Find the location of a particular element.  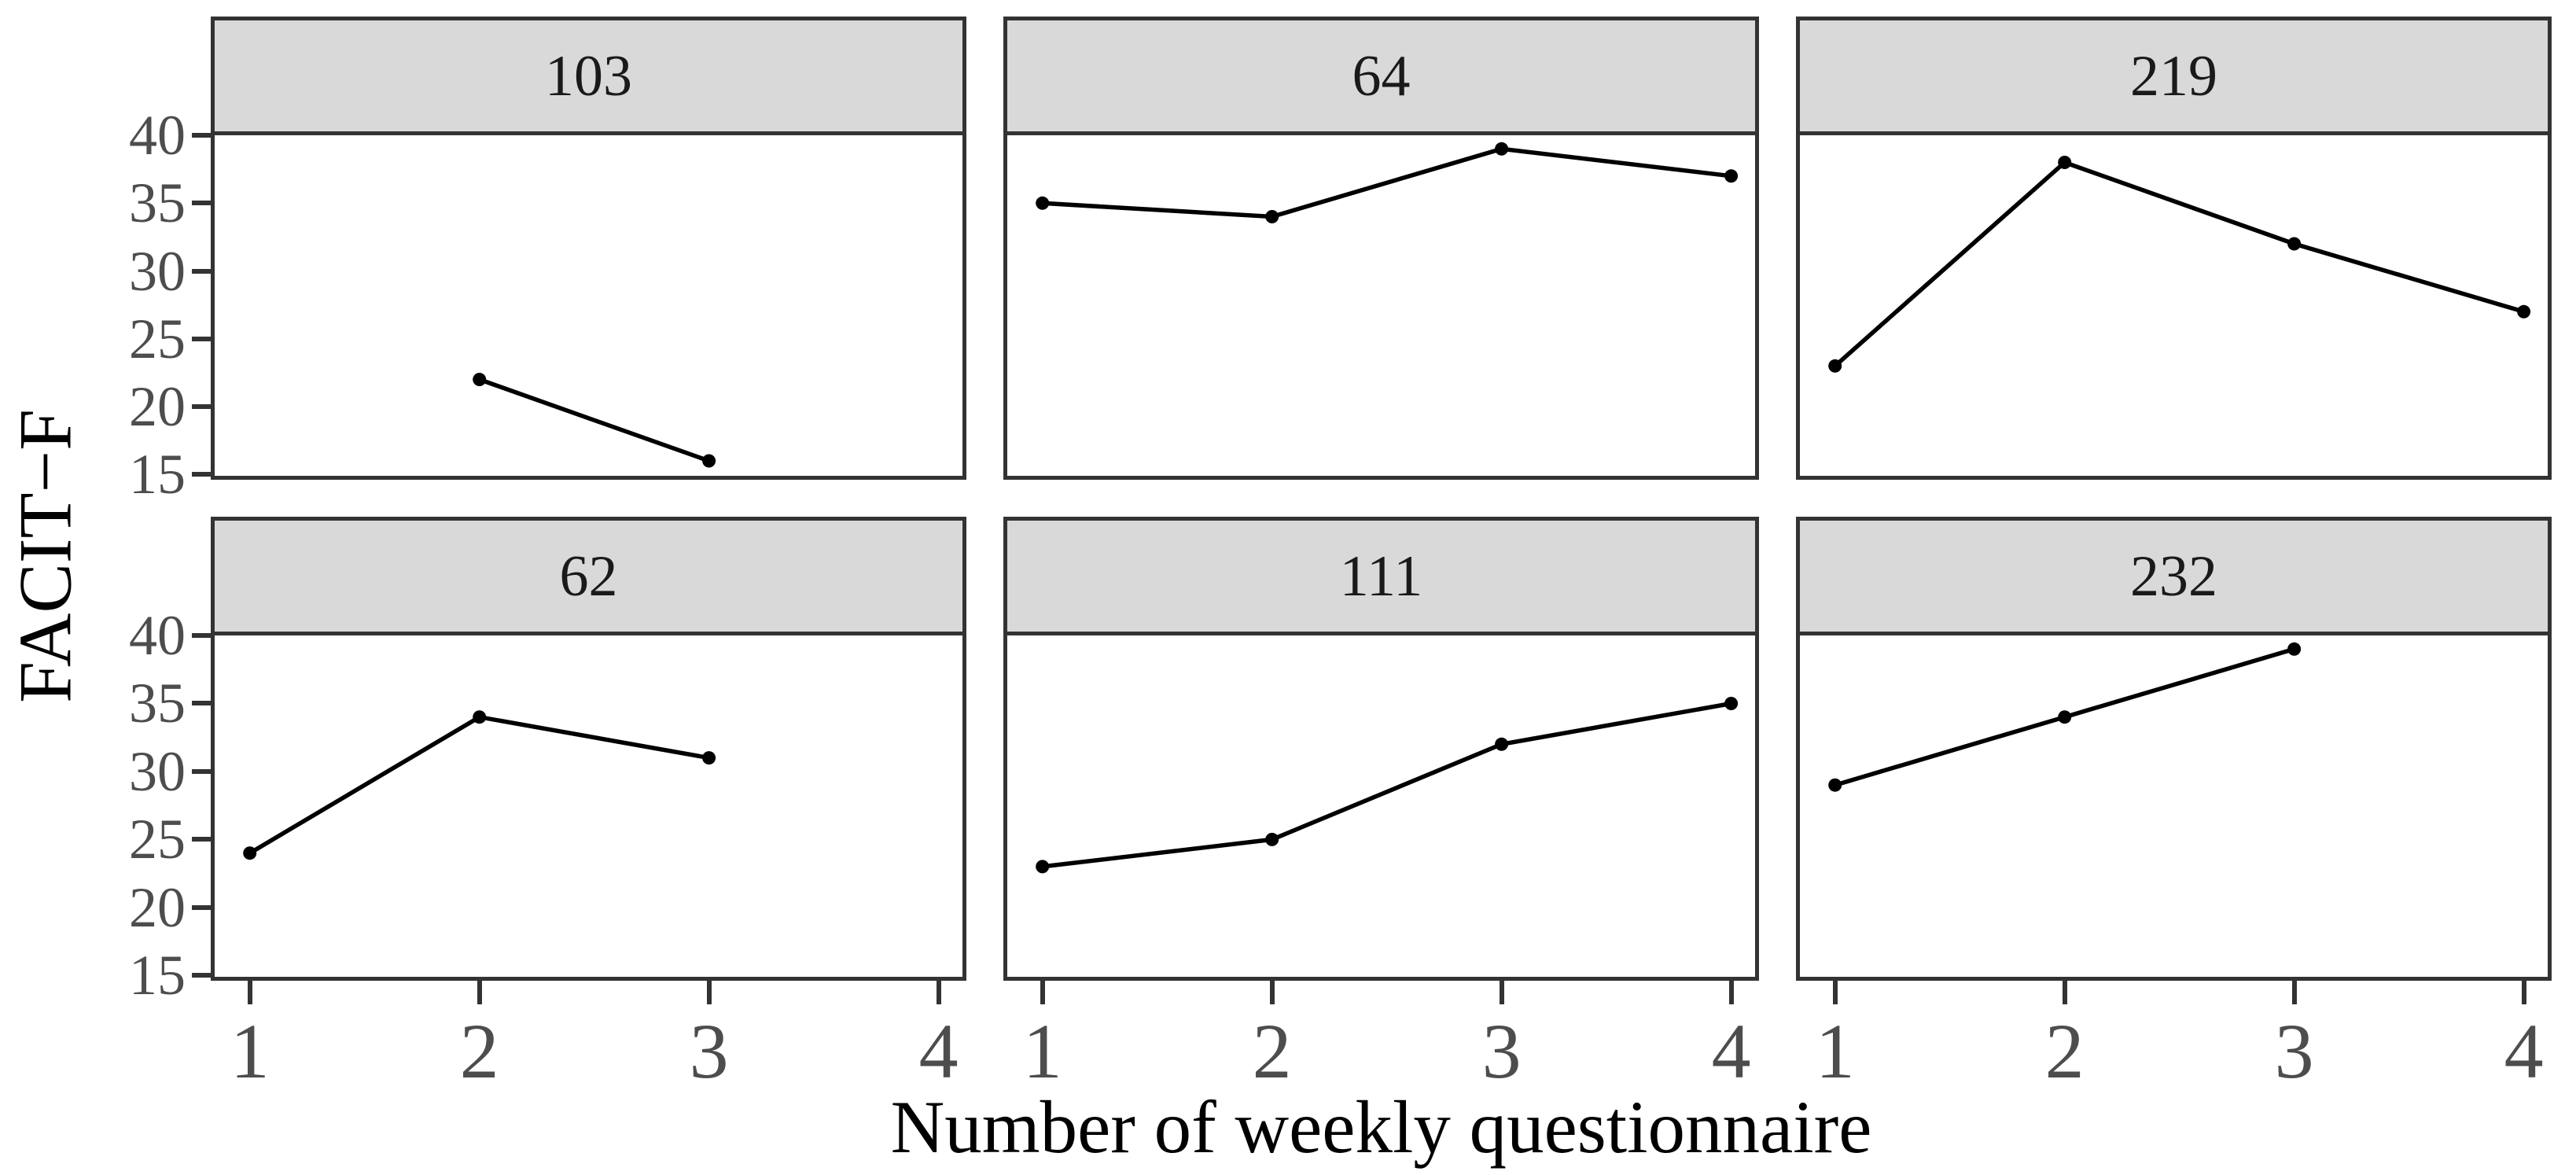

facet-strip: 64 is located at coordinates (1381, 74).